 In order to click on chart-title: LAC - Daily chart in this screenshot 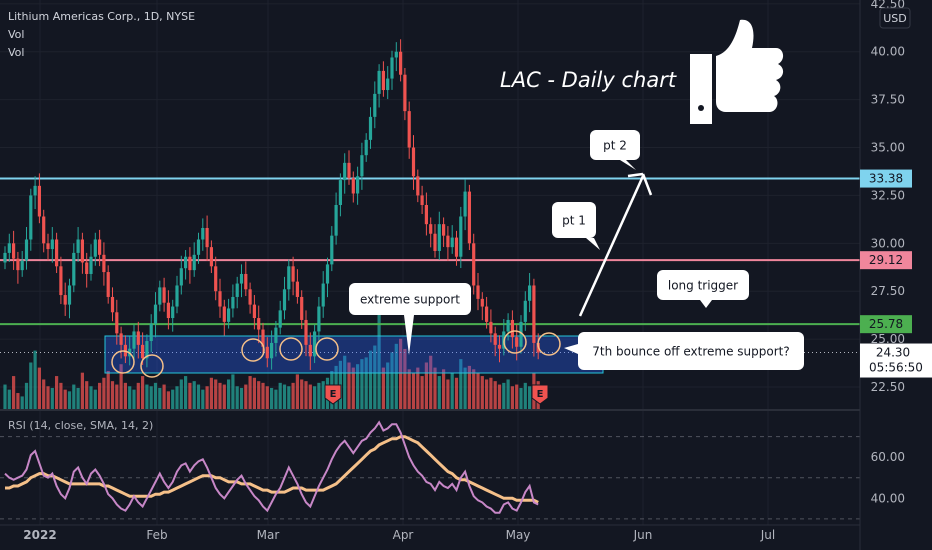, I will do `click(588, 80)`.